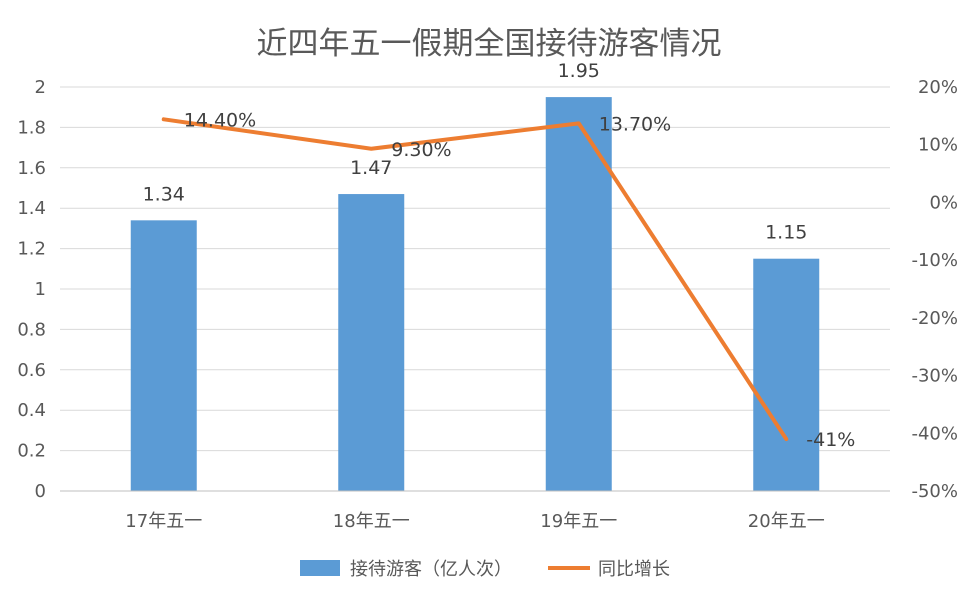 The height and width of the screenshot is (602, 978). Describe the element at coordinates (938, 145) in the screenshot. I see `y-right-tick-label: 10%` at that location.